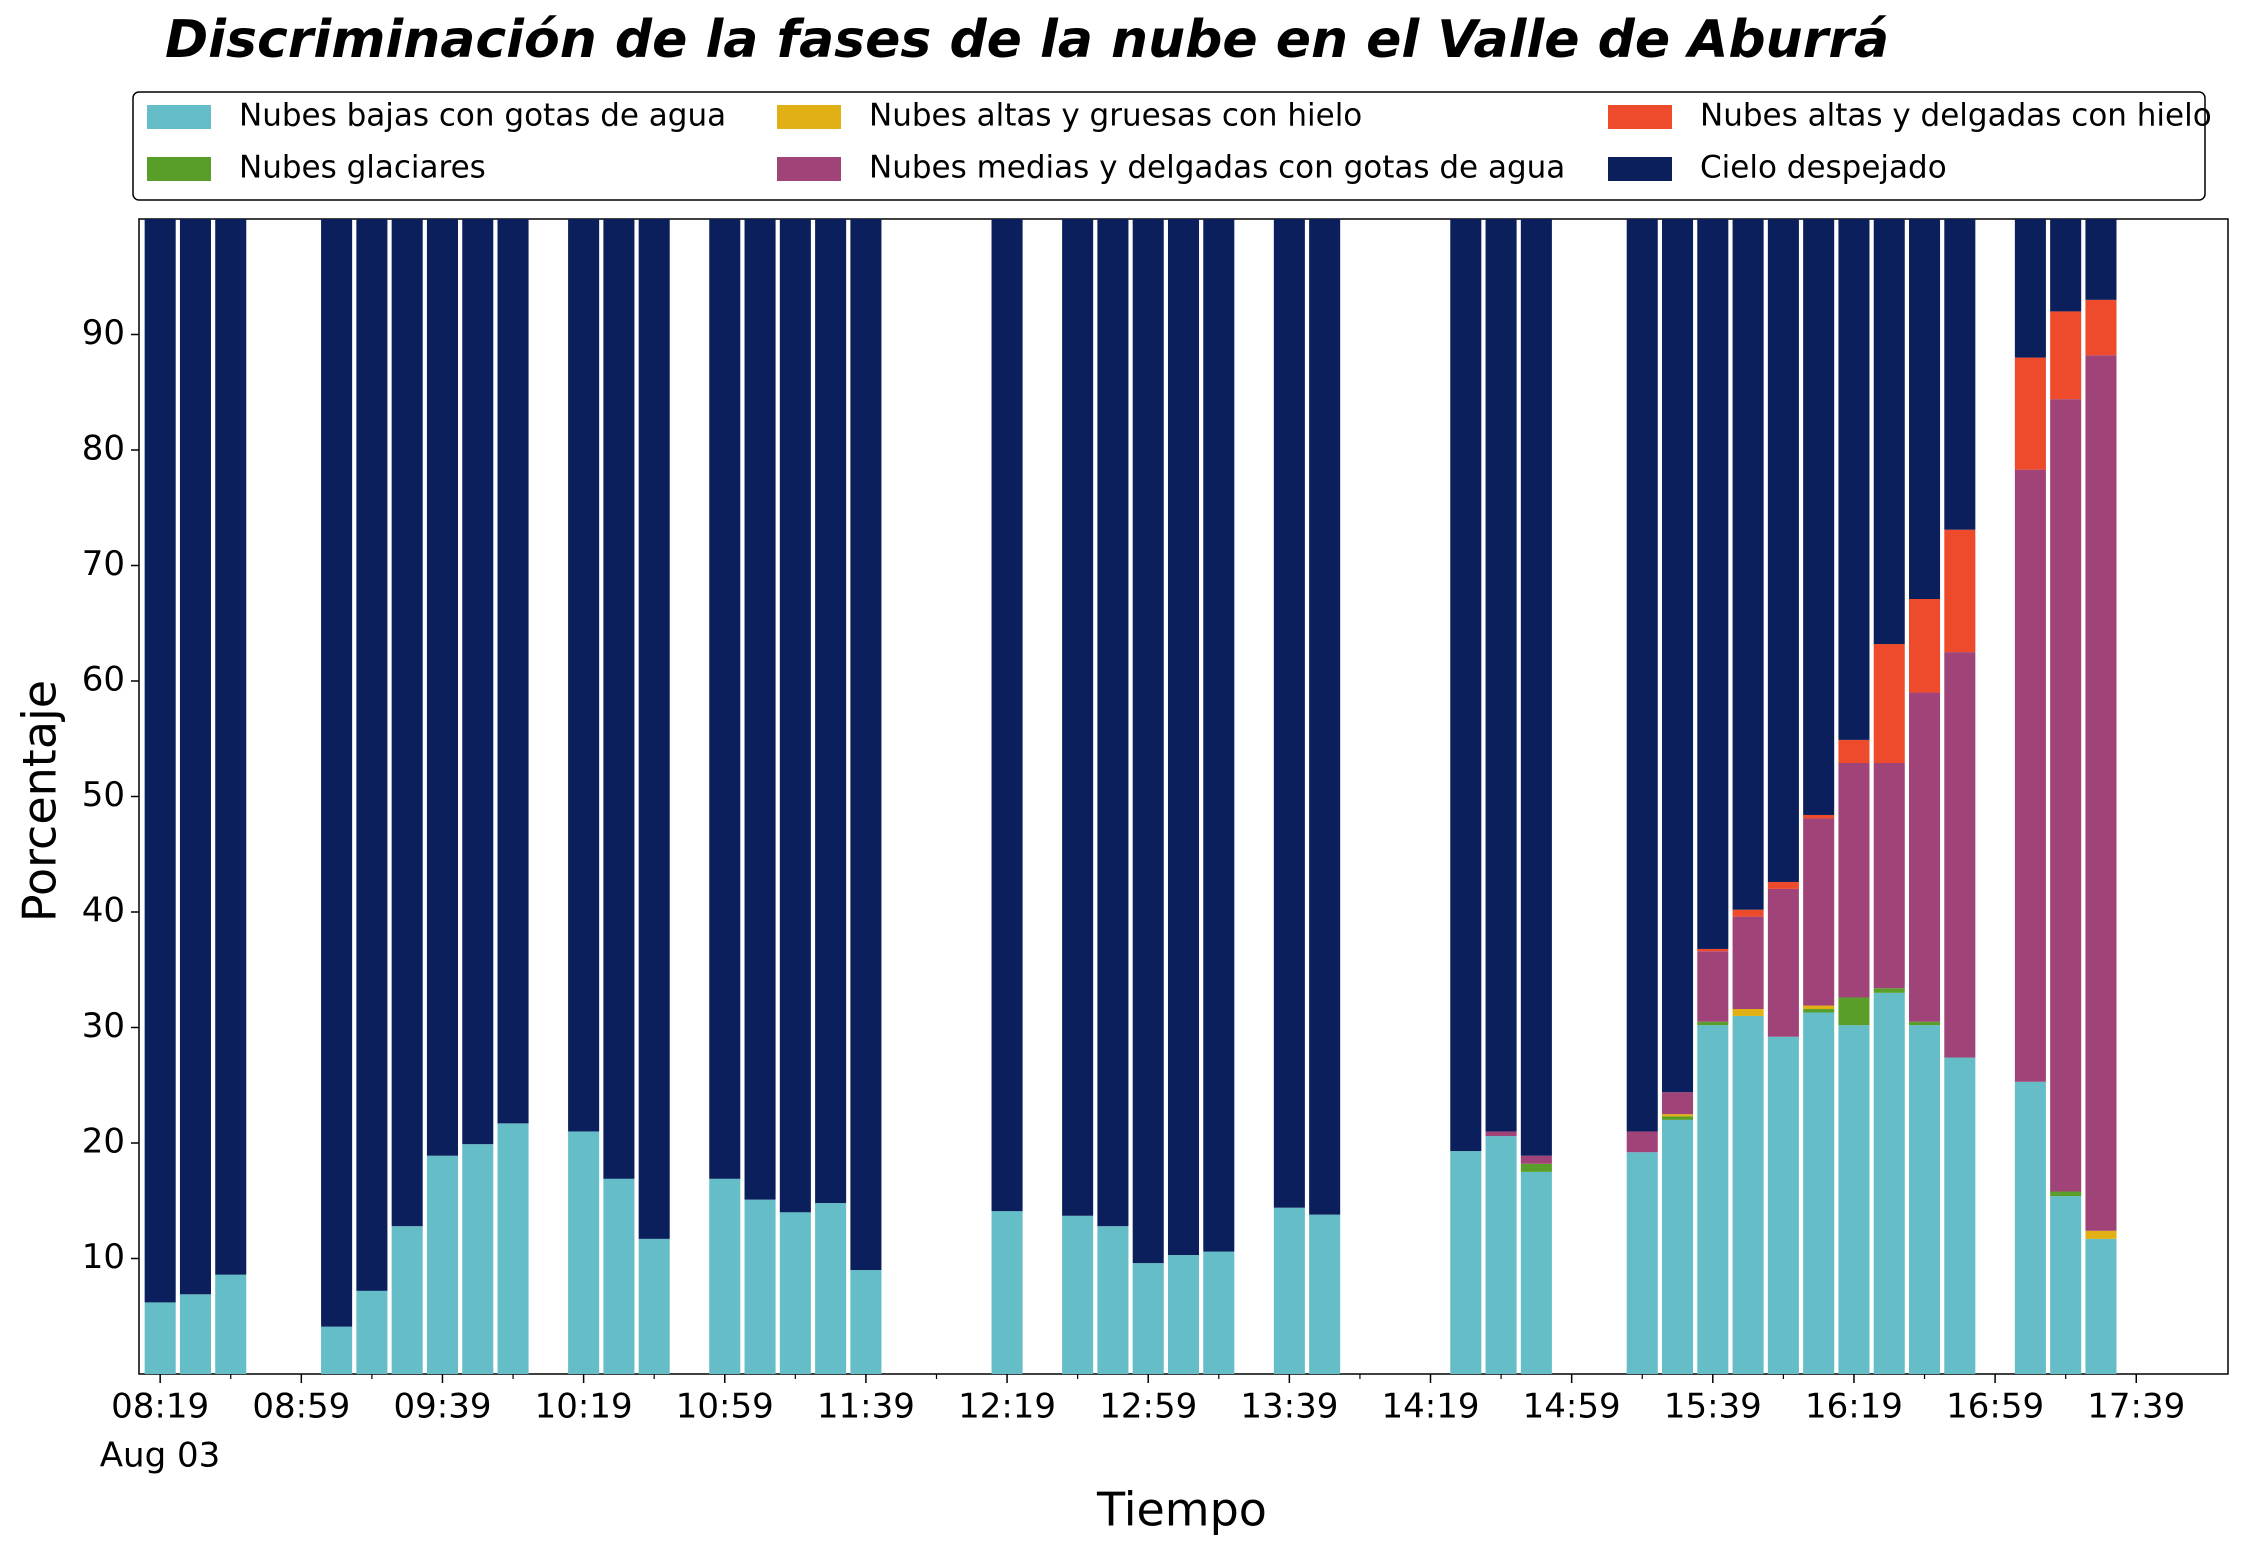 The height and width of the screenshot is (1559, 2244). What do you see at coordinates (103, 680) in the screenshot?
I see `y-tick-label: 60` at bounding box center [103, 680].